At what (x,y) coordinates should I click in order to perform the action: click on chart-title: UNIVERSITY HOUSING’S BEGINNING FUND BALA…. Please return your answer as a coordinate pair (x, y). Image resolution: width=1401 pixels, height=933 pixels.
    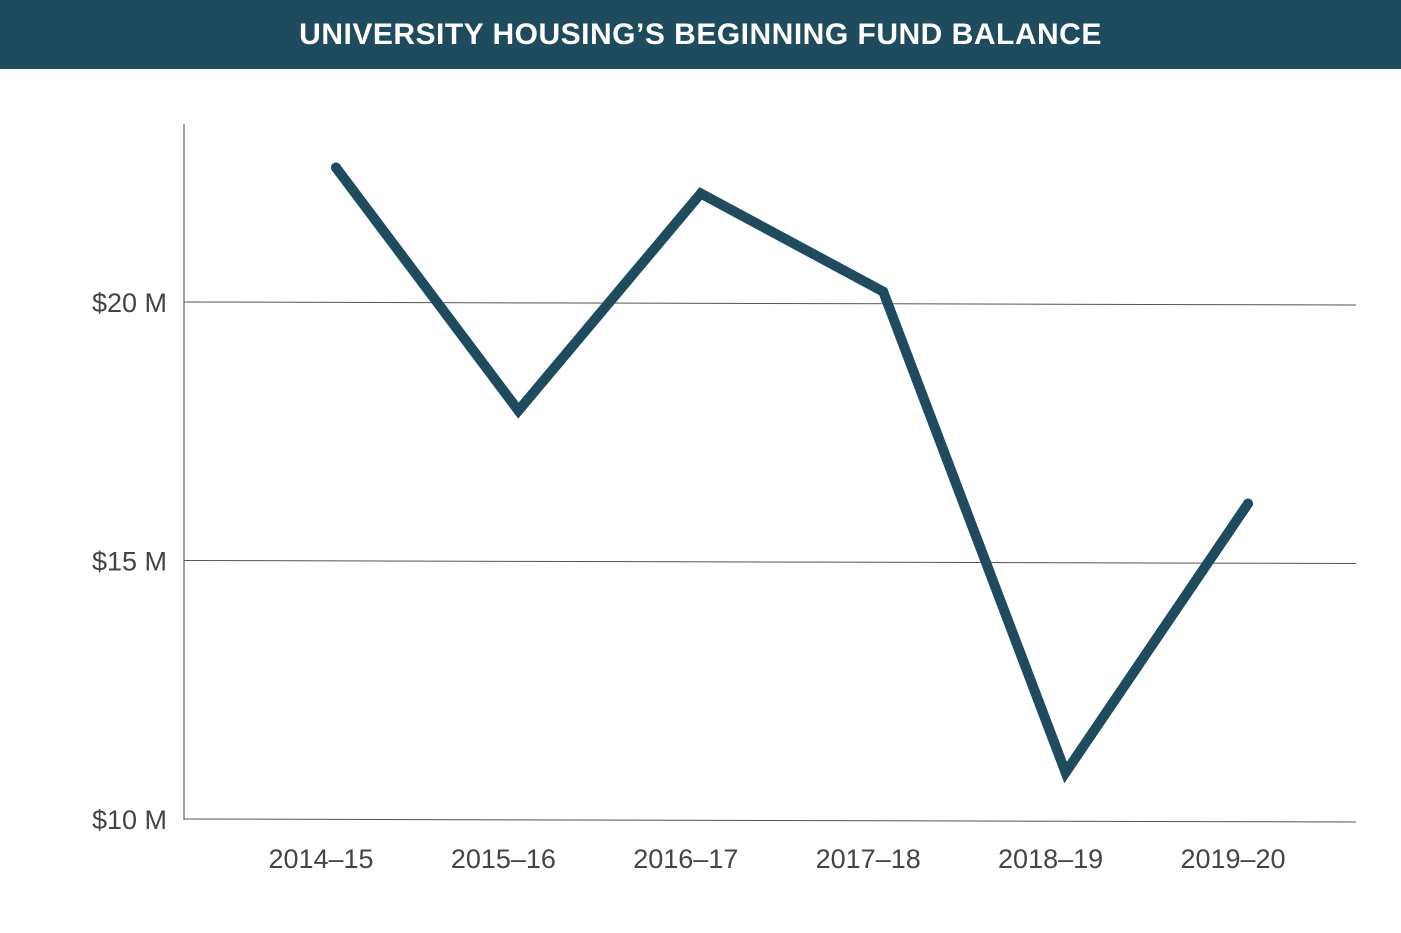
    Looking at the image, I should click on (700, 34).